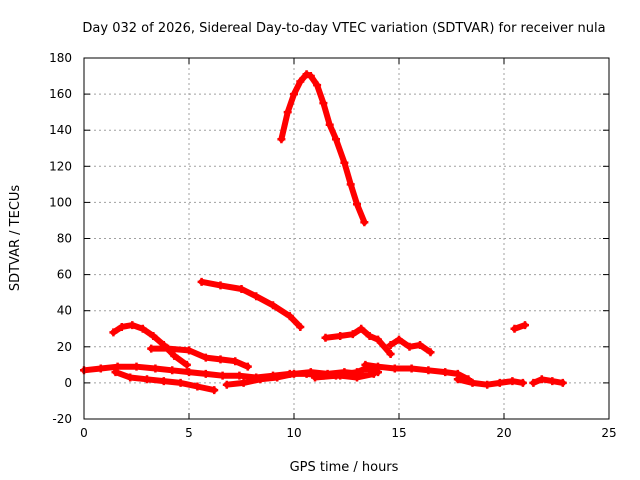  I want to click on x-tick-label: 20, so click(503, 433).